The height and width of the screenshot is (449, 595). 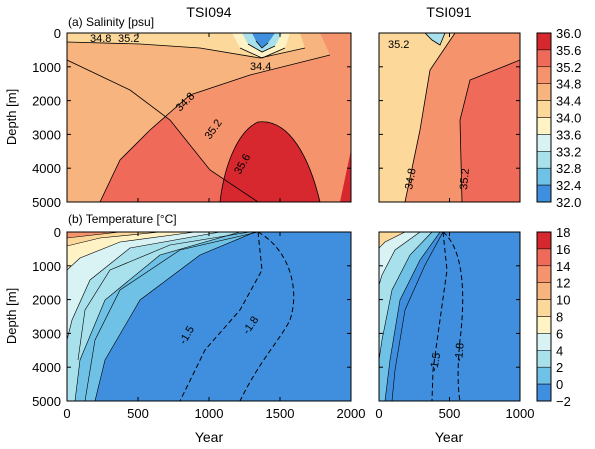 I want to click on colorbar-tick-label: 12, so click(x=563, y=283).